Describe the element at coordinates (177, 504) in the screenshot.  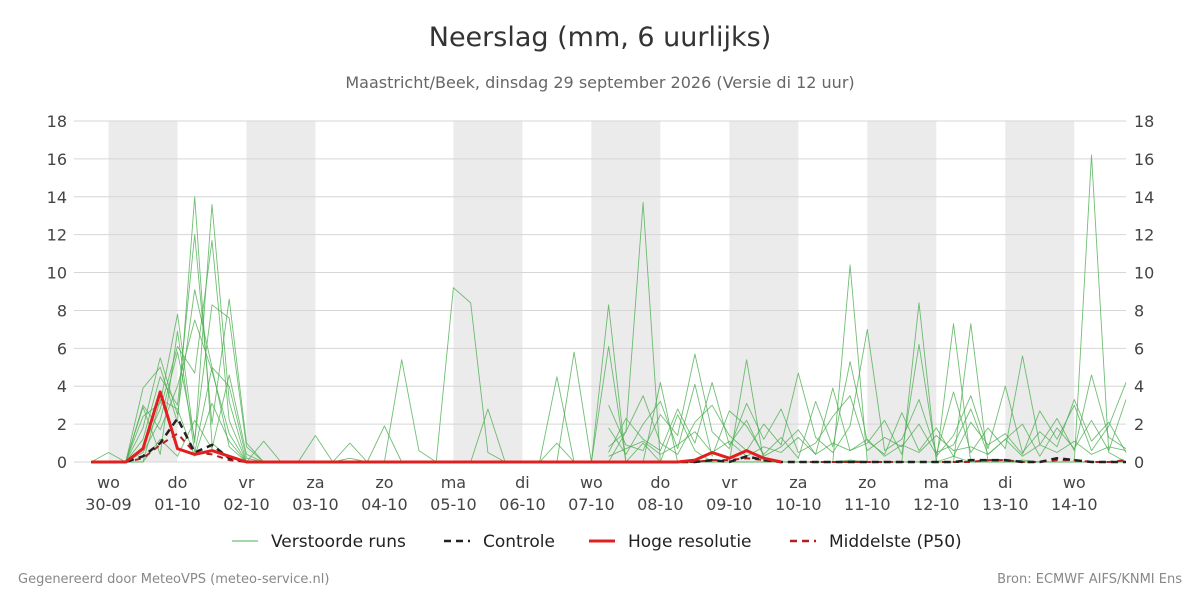
I see `x-tick-date: 01-10` at that location.